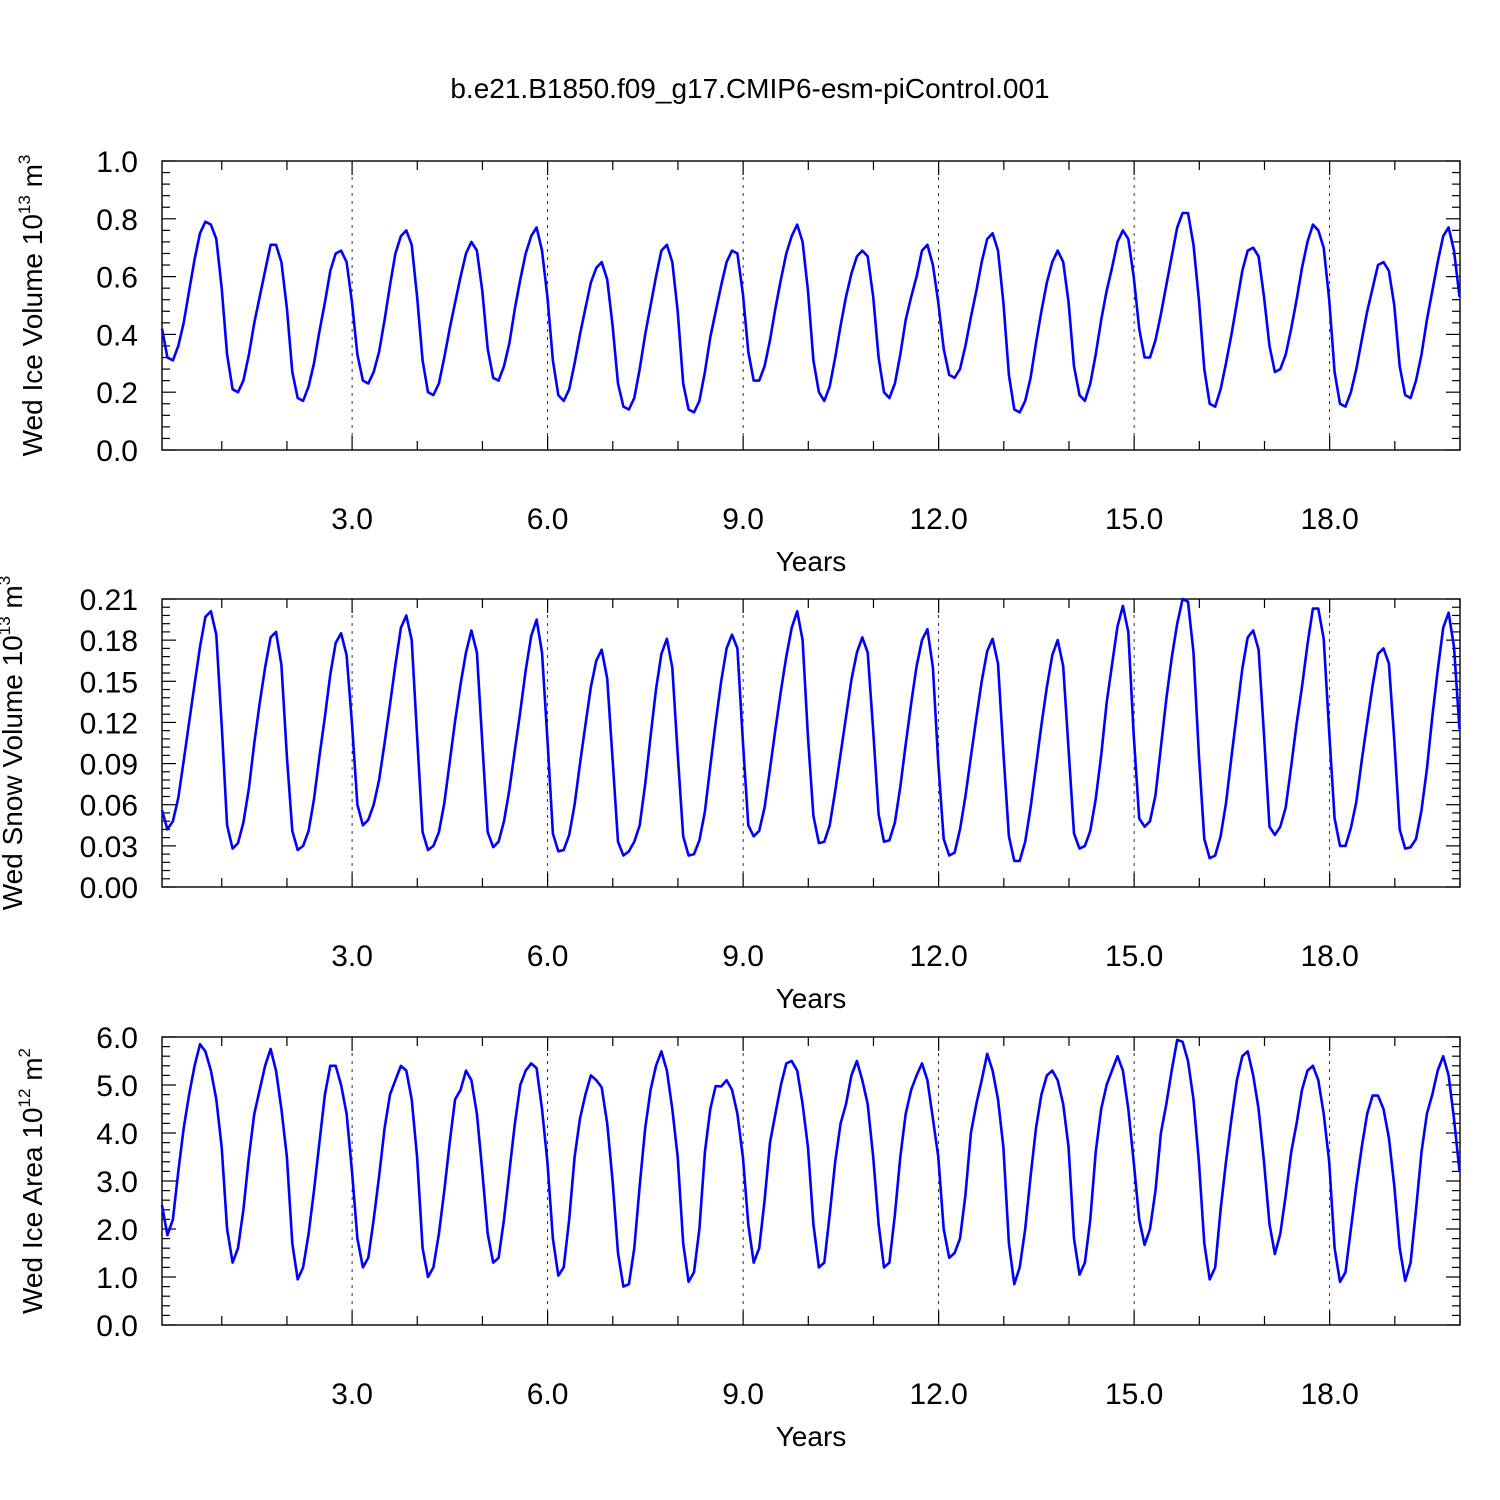  I want to click on y-tick-label: 0.18, so click(109, 641).